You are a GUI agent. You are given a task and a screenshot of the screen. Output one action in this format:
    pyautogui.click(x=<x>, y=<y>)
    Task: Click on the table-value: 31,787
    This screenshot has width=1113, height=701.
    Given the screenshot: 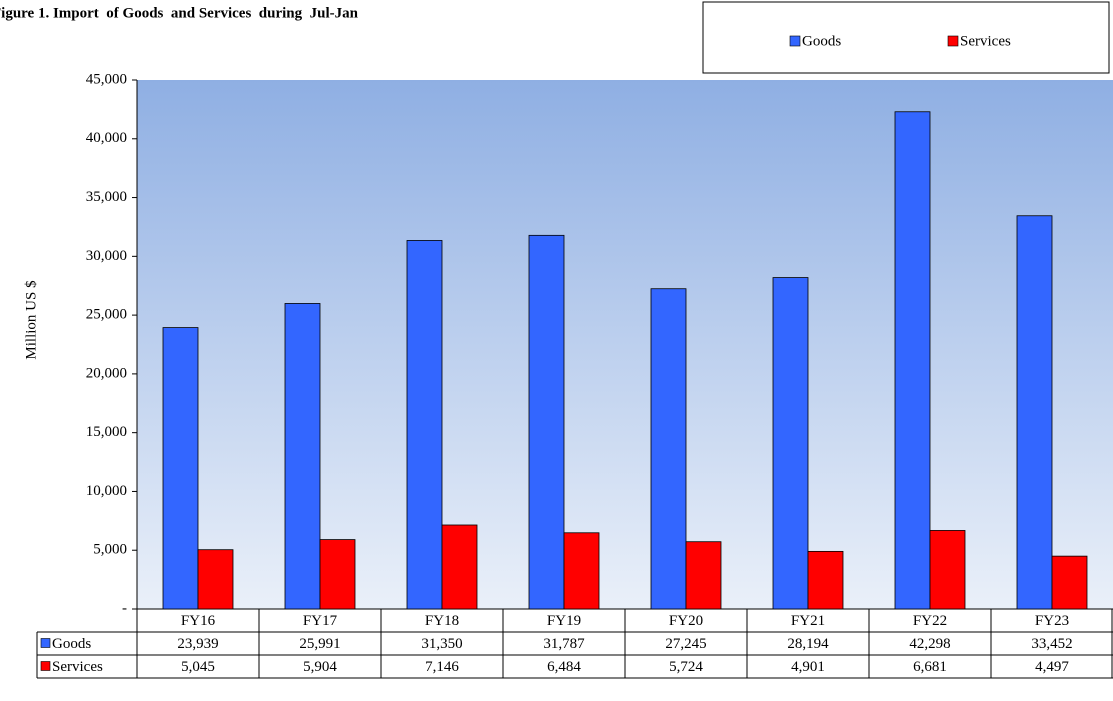 What is the action you would take?
    pyautogui.click(x=564, y=644)
    